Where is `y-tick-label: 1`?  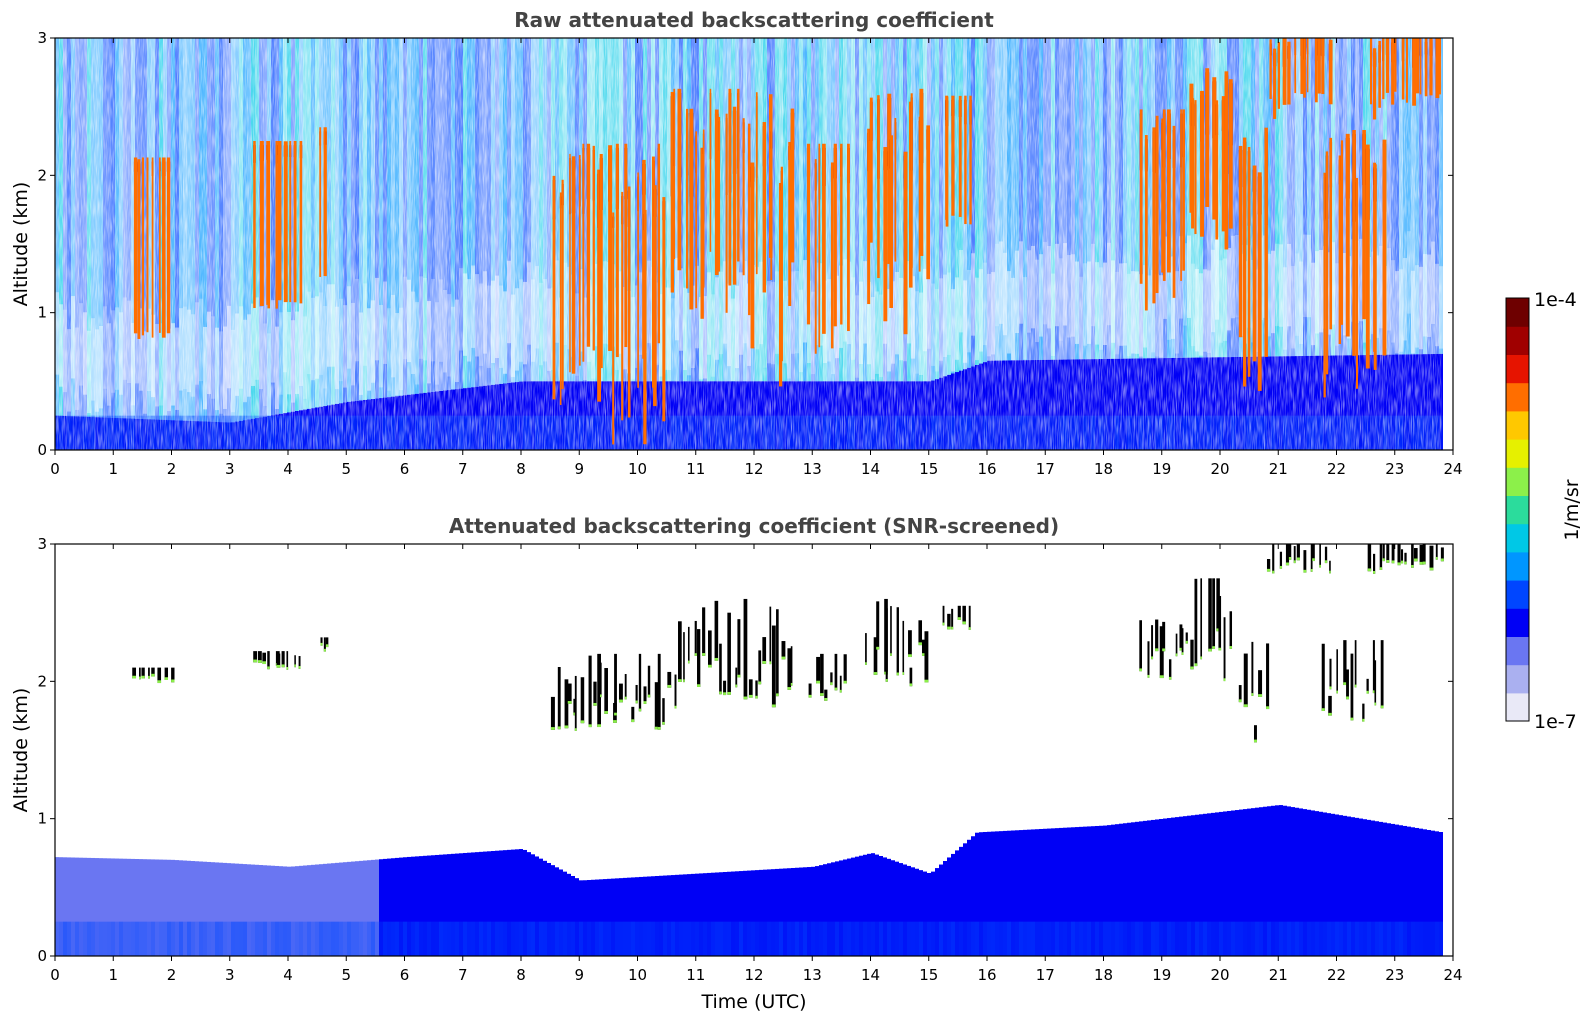
y-tick-label: 1 is located at coordinates (42, 313).